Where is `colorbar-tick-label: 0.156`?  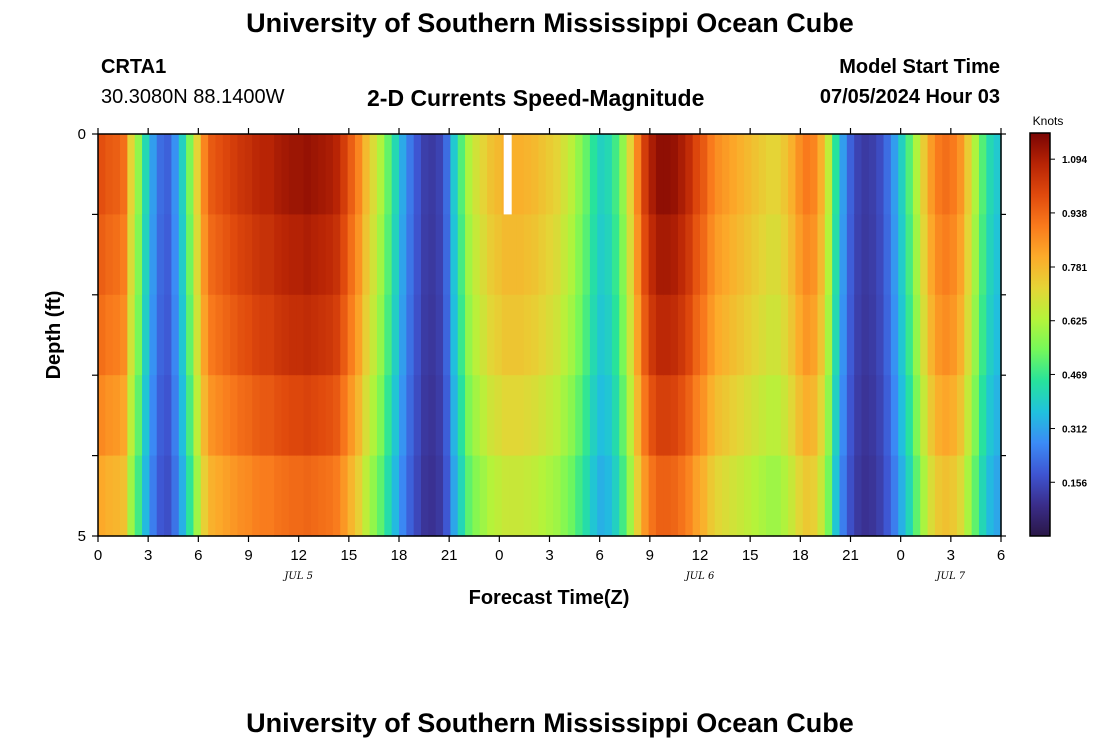 colorbar-tick-label: 0.156 is located at coordinates (1074, 483).